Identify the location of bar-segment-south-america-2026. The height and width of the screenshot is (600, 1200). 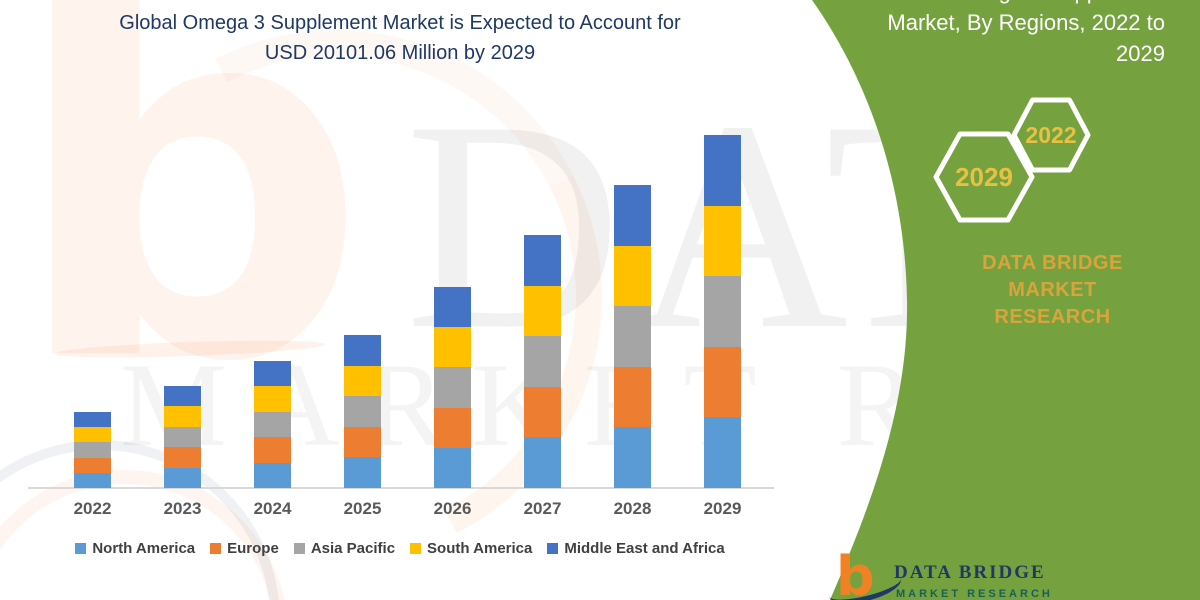
(452, 347).